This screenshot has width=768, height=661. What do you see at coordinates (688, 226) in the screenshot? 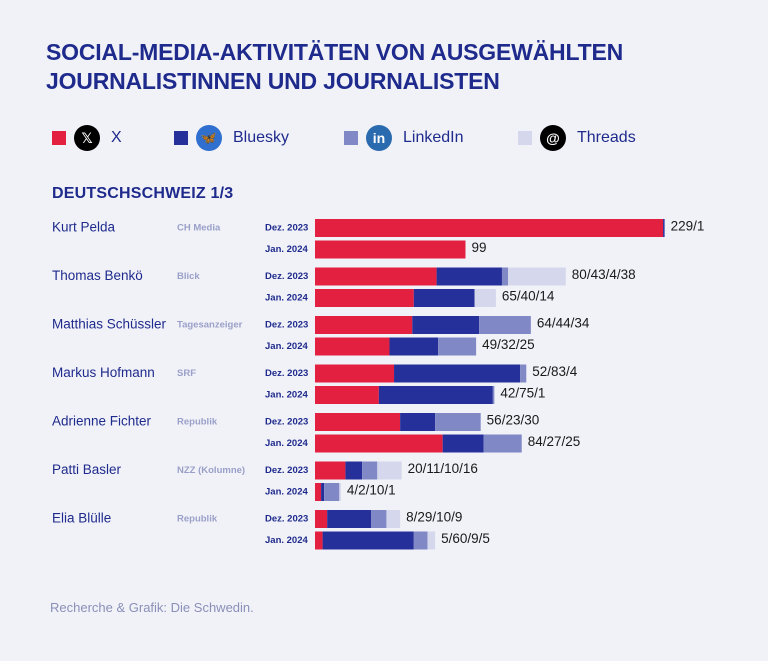
I see `data-label: 229/1` at bounding box center [688, 226].